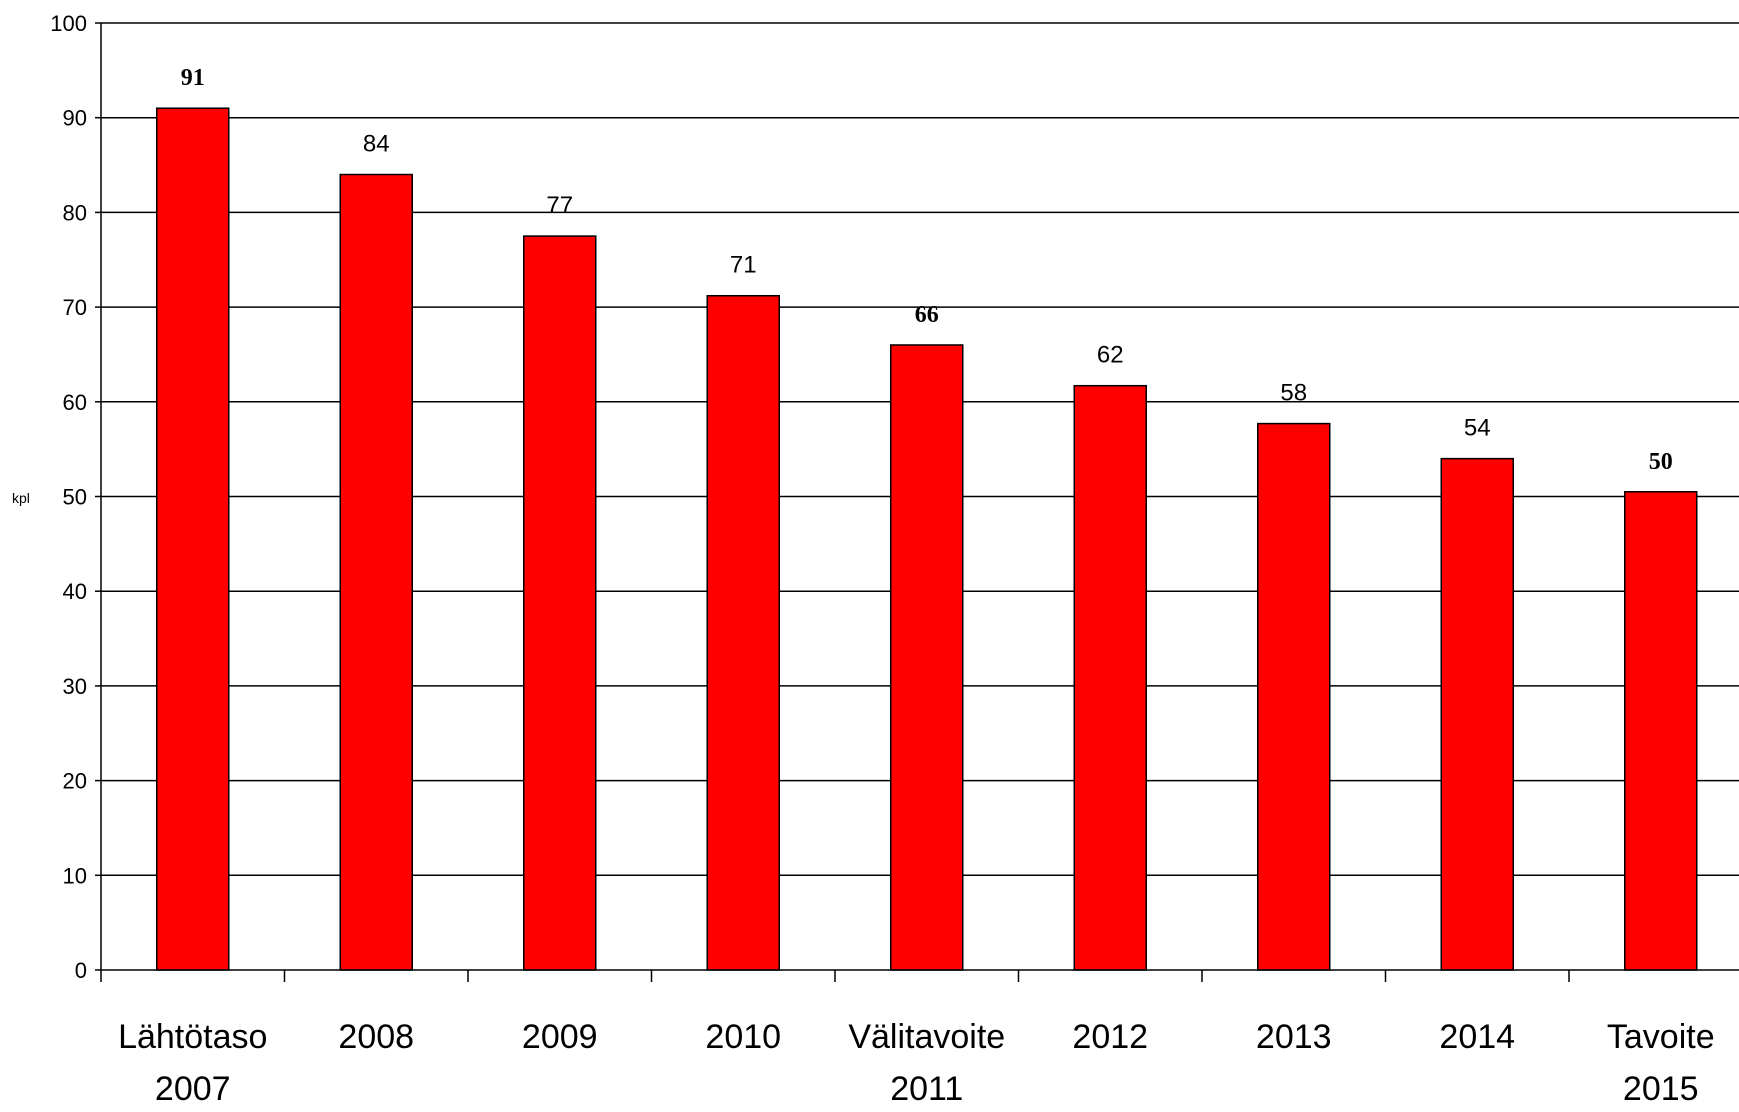 The image size is (1739, 1112). I want to click on data-label: 58, so click(1293, 393).